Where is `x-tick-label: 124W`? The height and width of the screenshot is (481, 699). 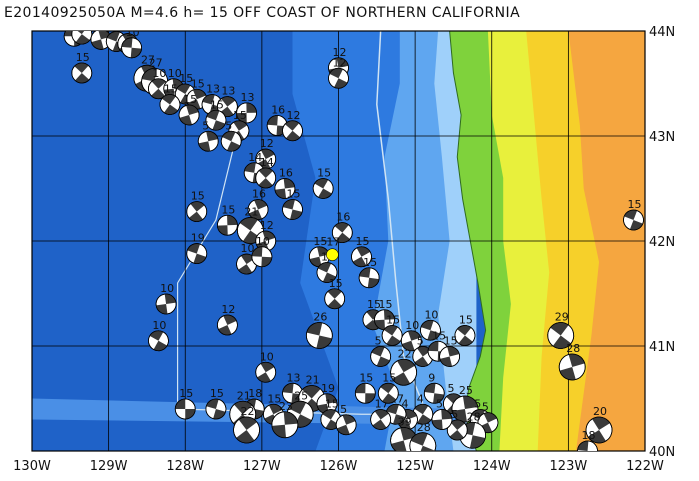 x-tick-label: 124W is located at coordinates (492, 466).